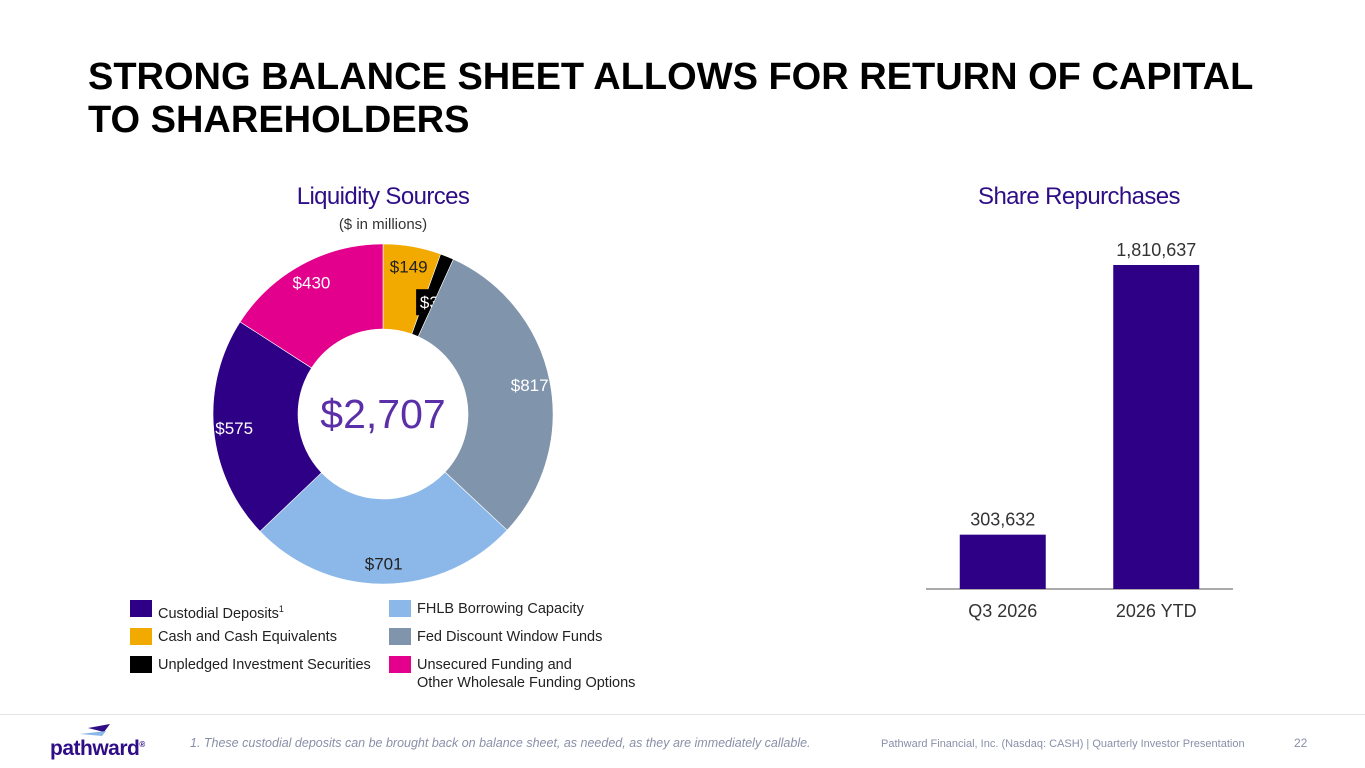 Image resolution: width=1365 pixels, height=768 pixels. What do you see at coordinates (267, 426) in the screenshot?
I see `donut-slice-custodial-deposits` at bounding box center [267, 426].